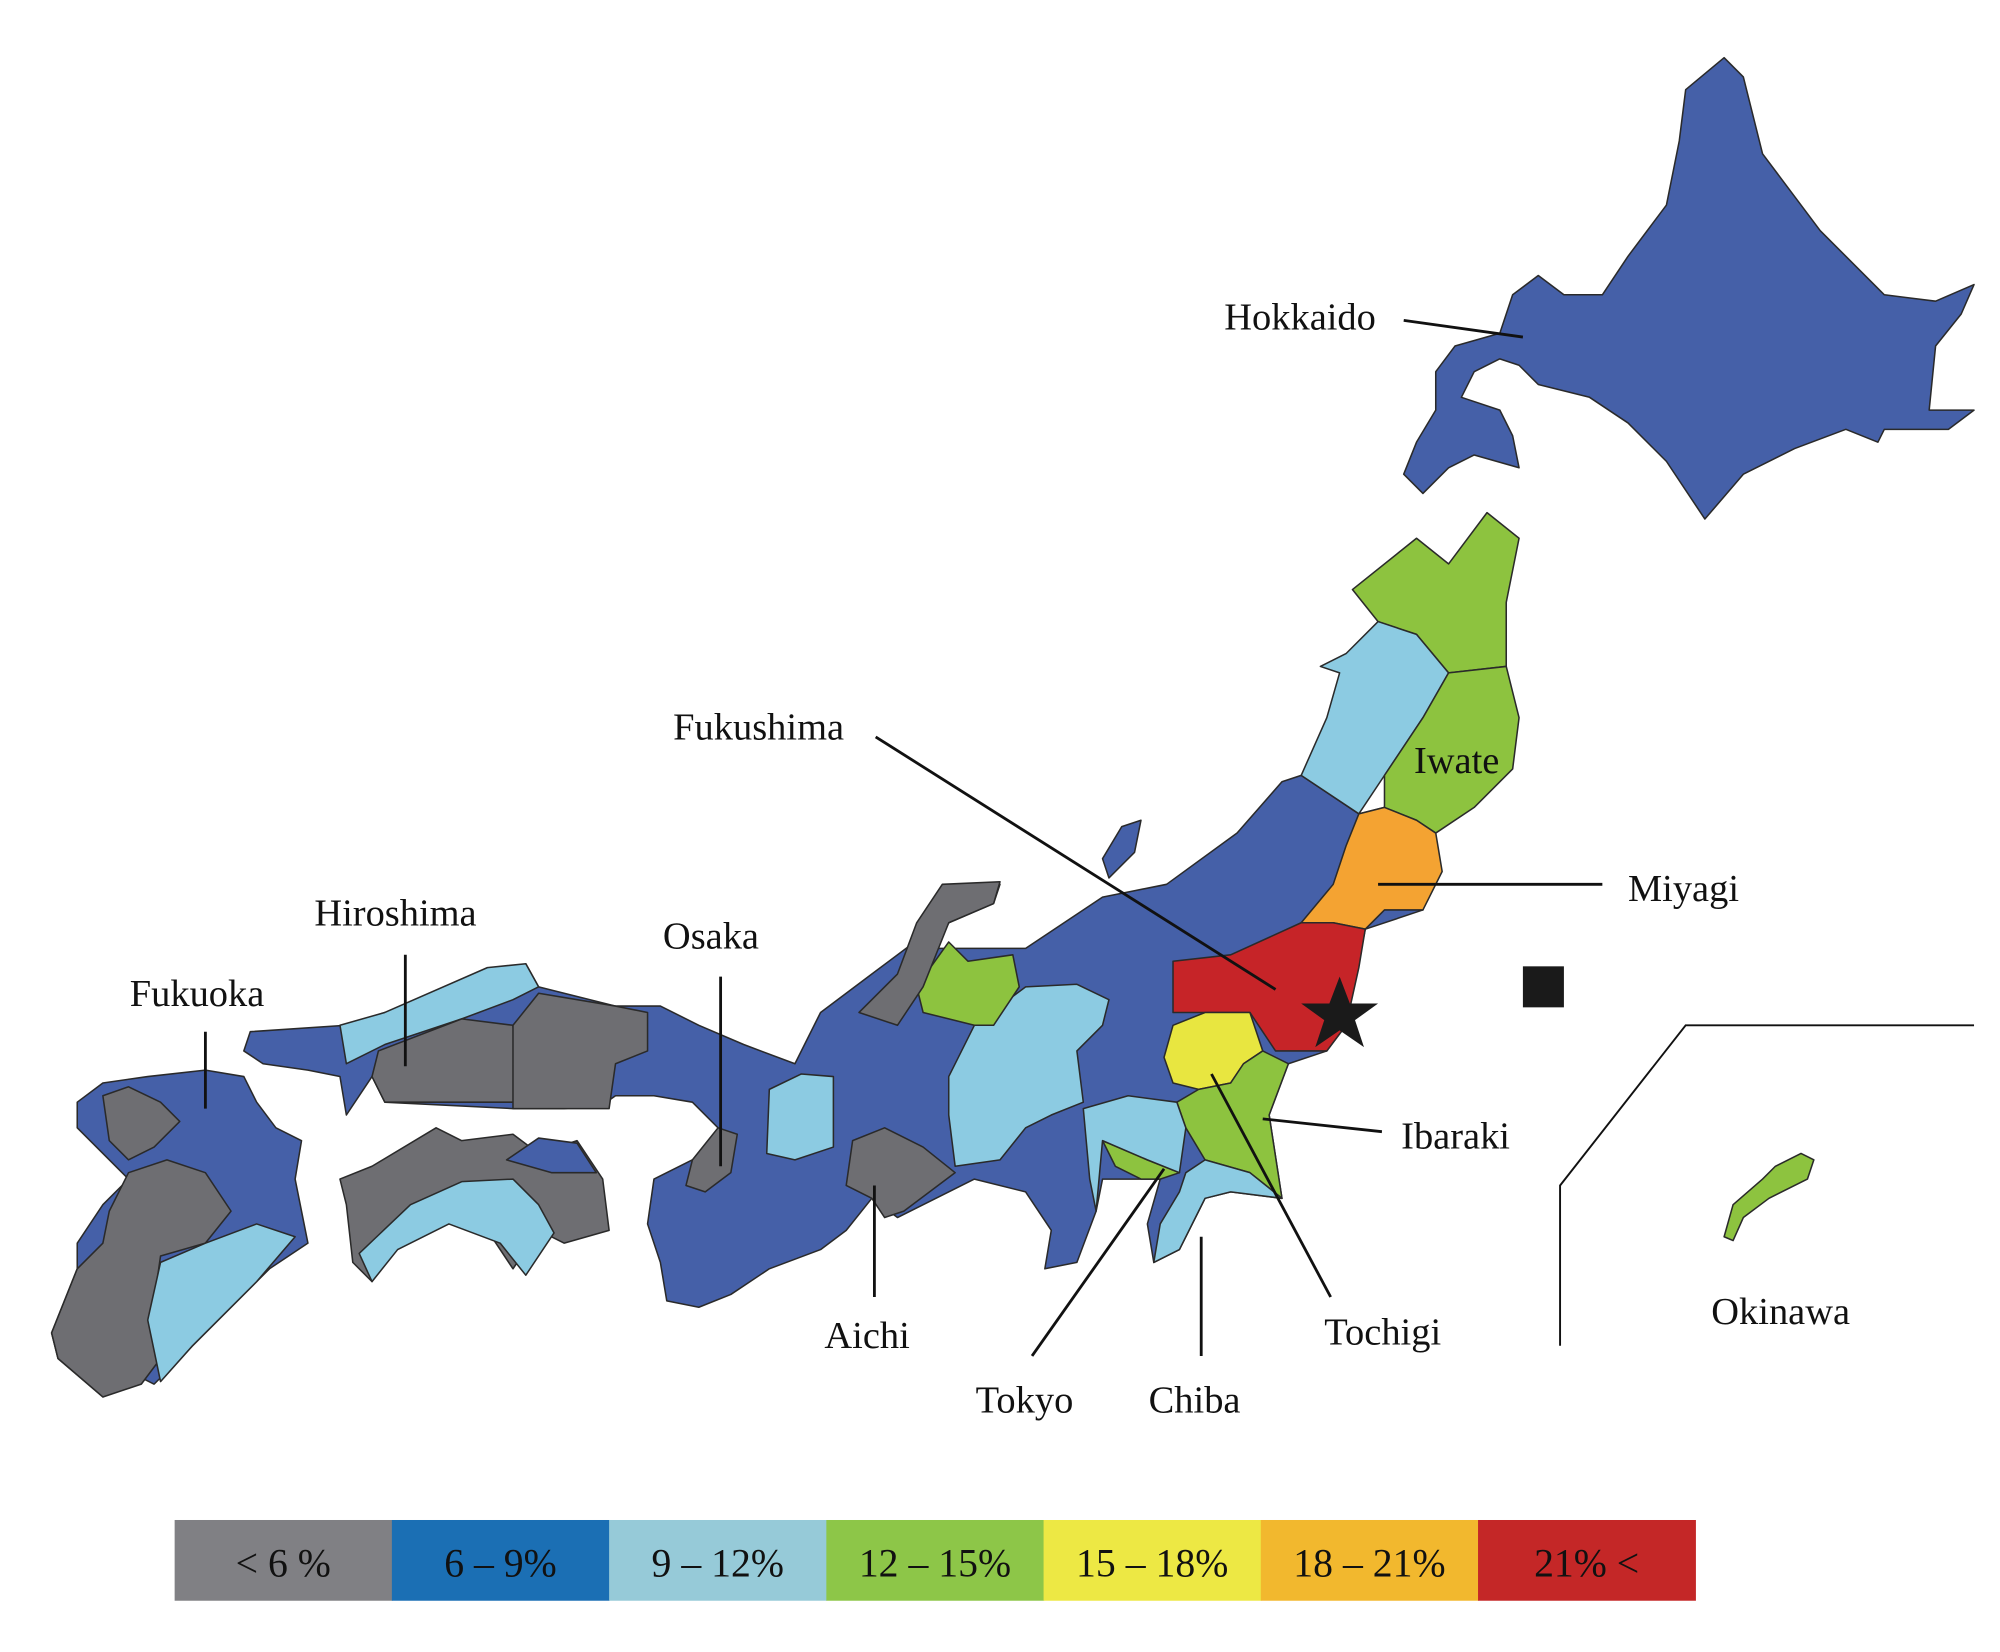 This screenshot has height=1652, width=2000. What do you see at coordinates (1455, 1136) in the screenshot?
I see `label-ibaraki: Ibaraki` at bounding box center [1455, 1136].